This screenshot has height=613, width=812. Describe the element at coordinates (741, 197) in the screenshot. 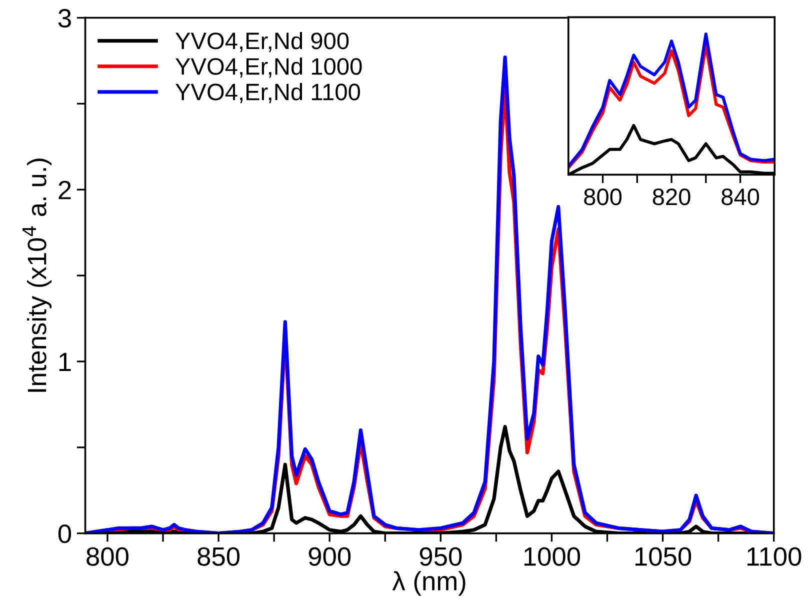

I see `x-tick-label: 840` at that location.